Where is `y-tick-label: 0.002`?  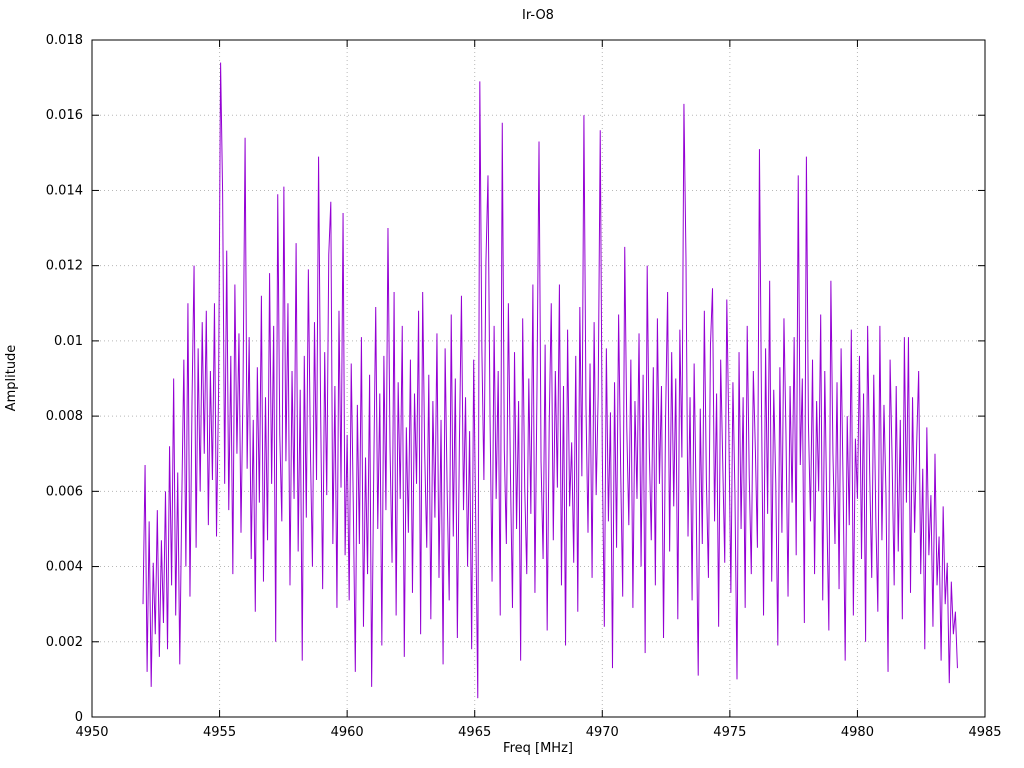 y-tick-label: 0.002 is located at coordinates (64, 642).